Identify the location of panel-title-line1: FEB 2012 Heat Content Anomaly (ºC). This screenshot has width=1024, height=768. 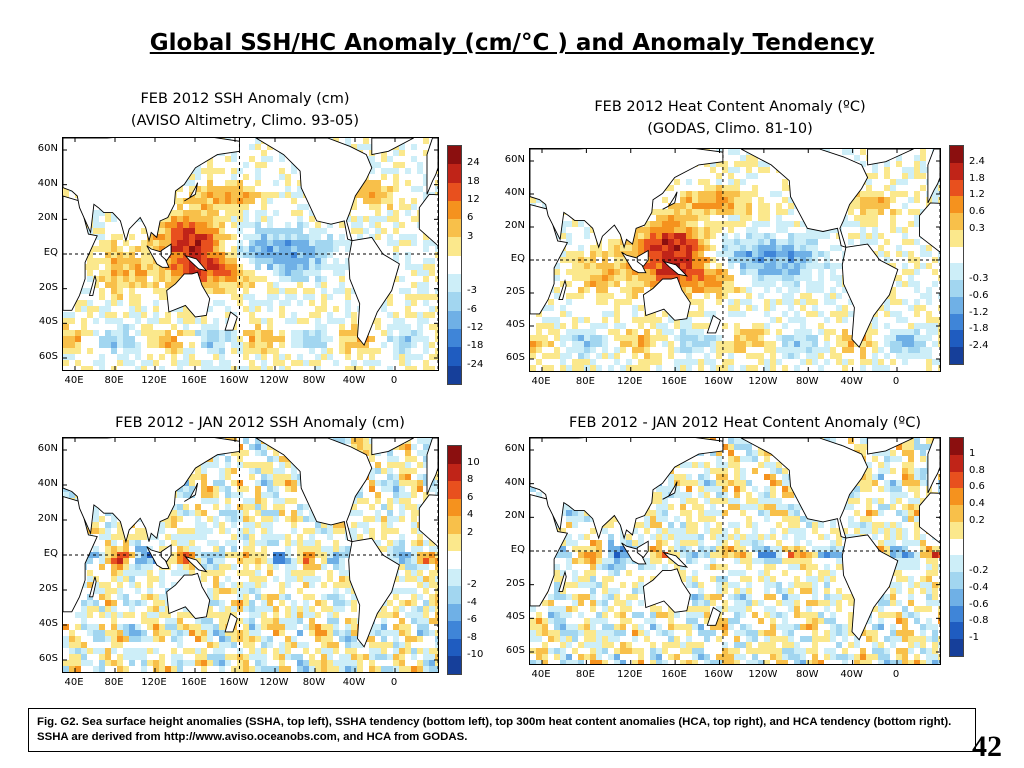
(730, 107).